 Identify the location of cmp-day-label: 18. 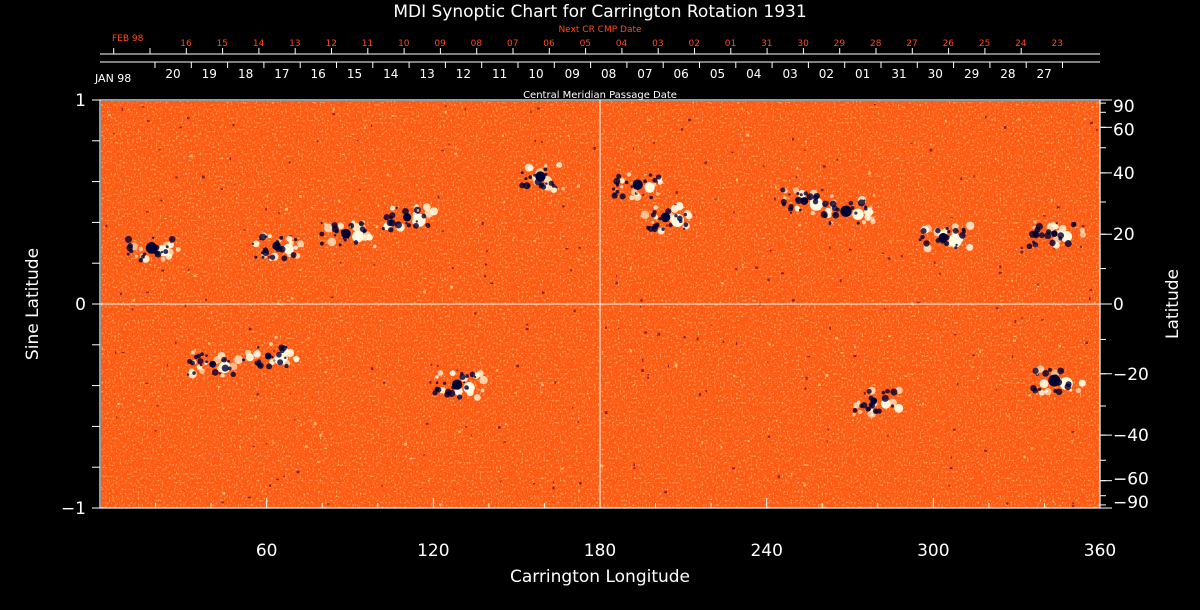
(245, 74).